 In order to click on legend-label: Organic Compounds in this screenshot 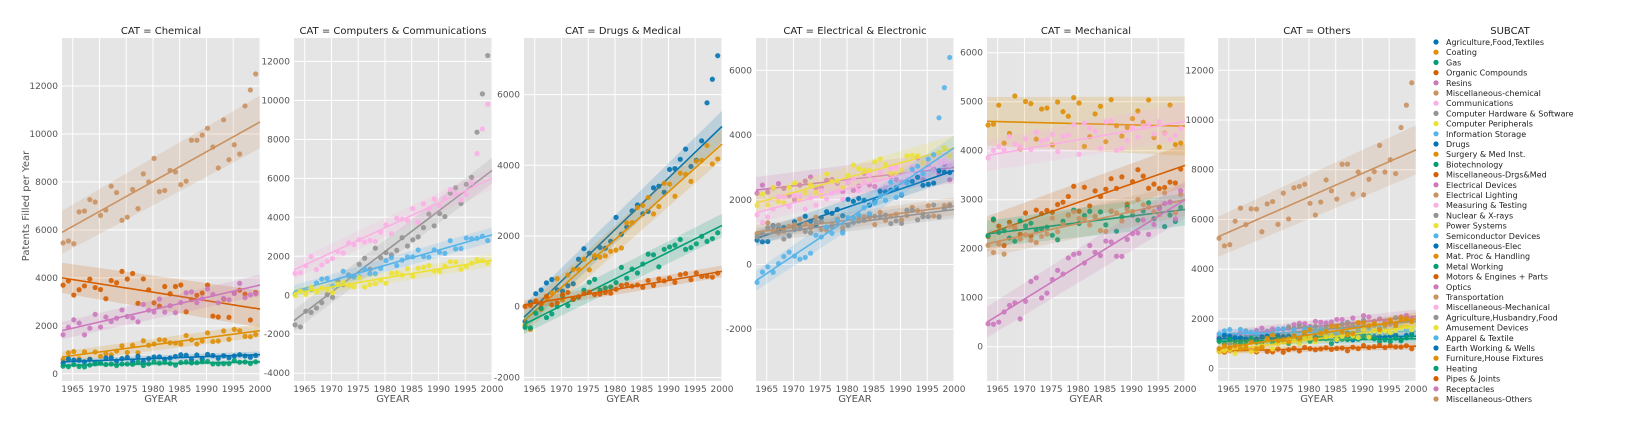, I will do `click(1486, 73)`.